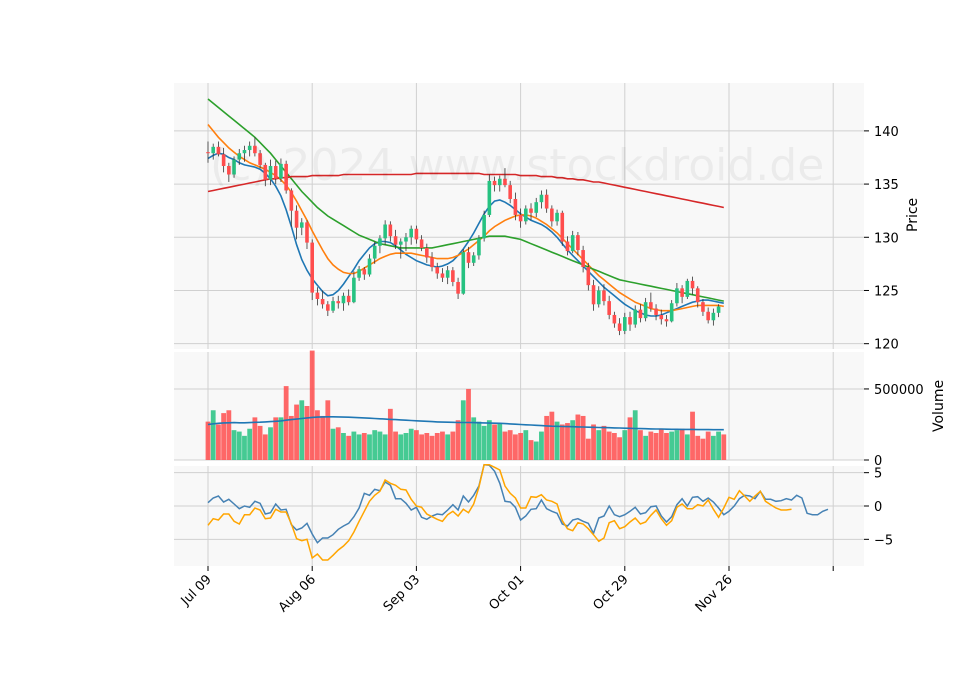 The height and width of the screenshot is (690, 960). I want to click on price-ytick-label-4: 140, so click(886, 132).